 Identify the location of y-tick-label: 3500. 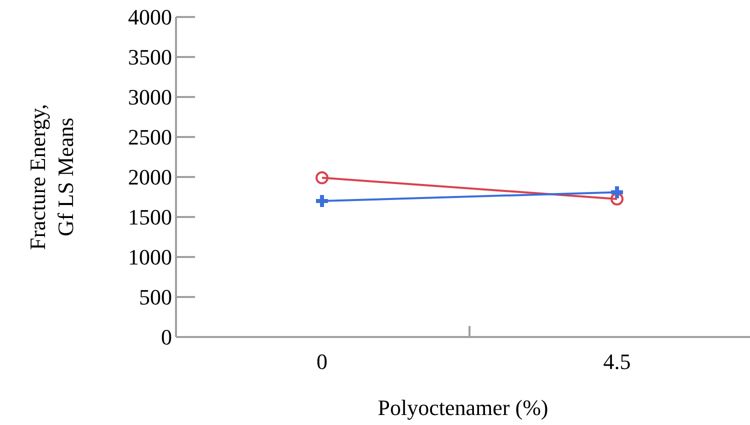
(150, 57).